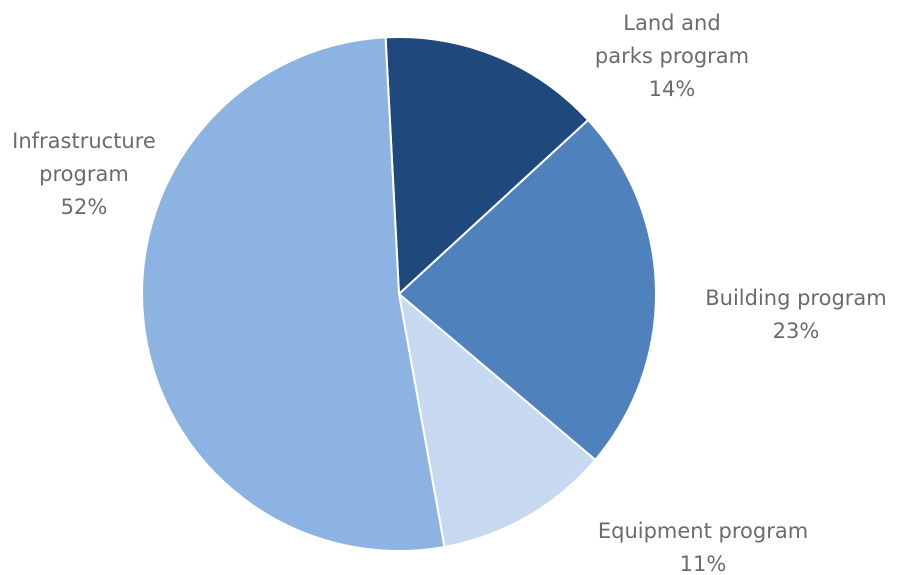 The height and width of the screenshot is (575, 902). I want to click on label-line: Building program, so click(796, 298).